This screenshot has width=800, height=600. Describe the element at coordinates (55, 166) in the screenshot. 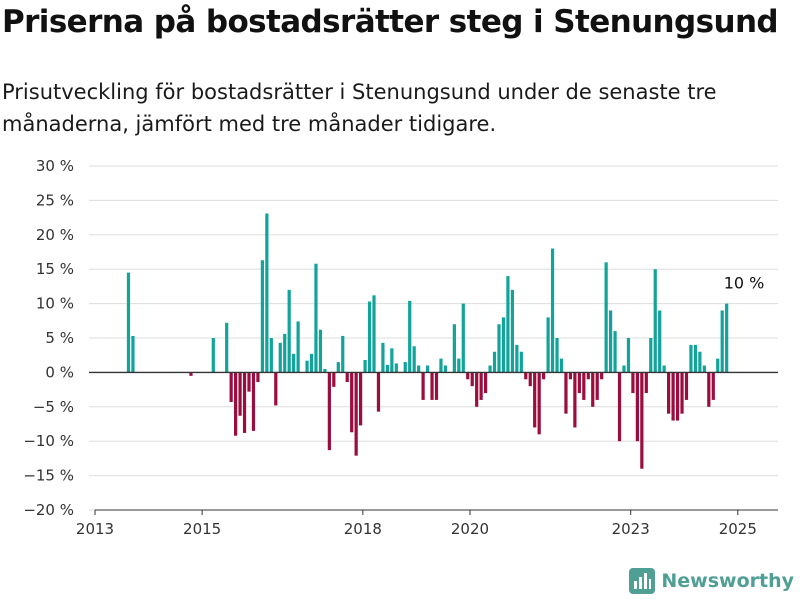

I see `y-tick-label: 30 %` at that location.